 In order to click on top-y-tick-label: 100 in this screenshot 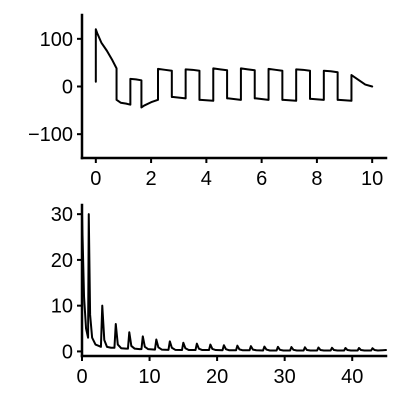, I will do `click(56, 40)`.